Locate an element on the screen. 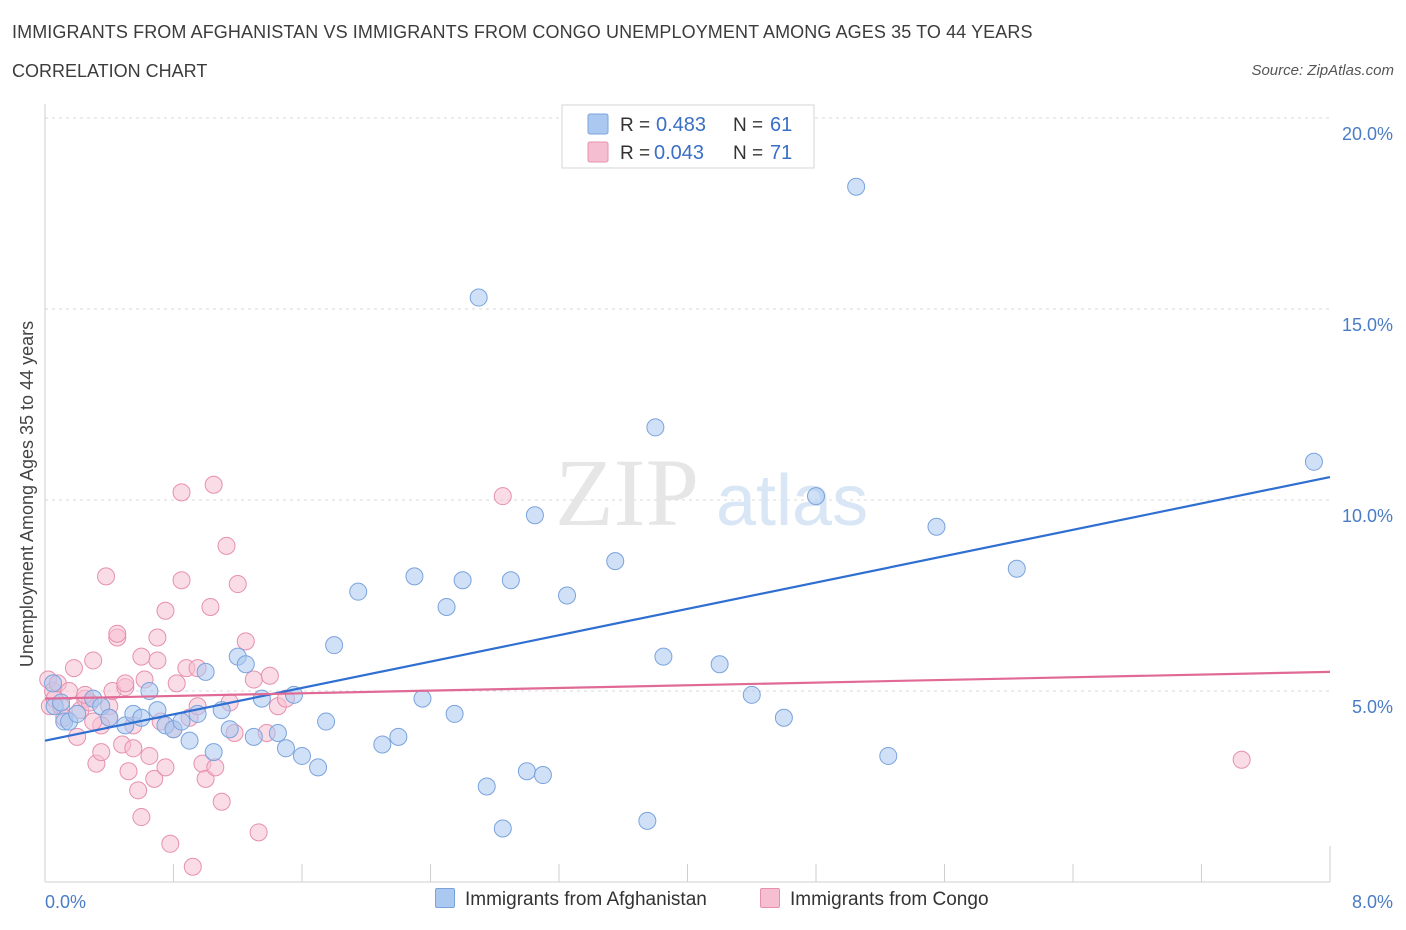 Image resolution: width=1406 pixels, height=930 pixels. source-label: Source: ZipAtlas.com is located at coordinates (1322, 70).